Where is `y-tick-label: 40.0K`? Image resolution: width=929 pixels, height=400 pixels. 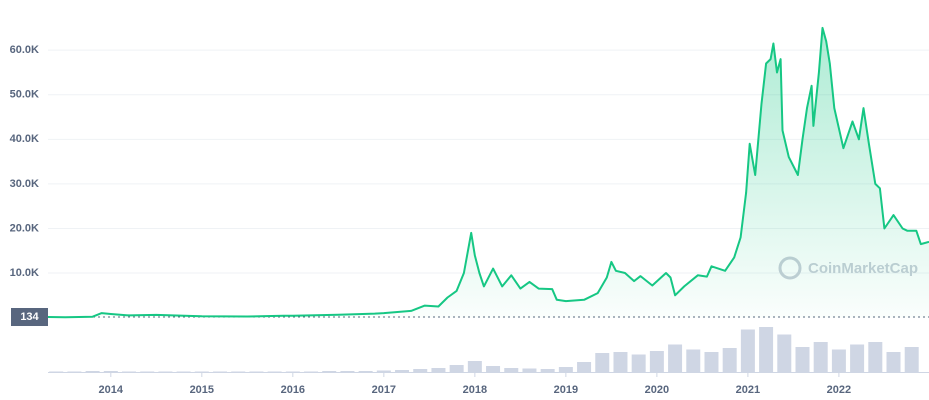
y-tick-label: 40.0K is located at coordinates (24, 139).